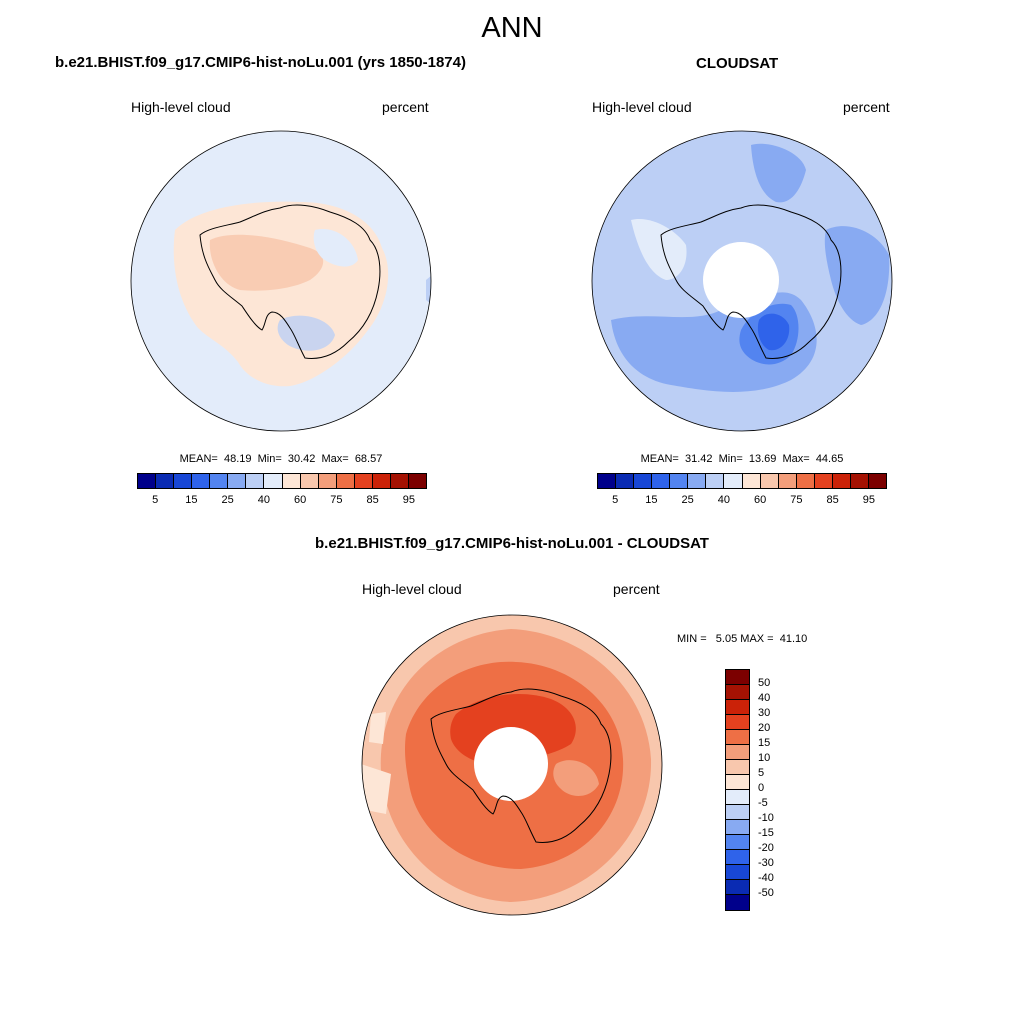 The image size is (1024, 1024). I want to click on model-colorbar-ticks: 5 15 25 40 60 75 85 95, so click(282, 501).